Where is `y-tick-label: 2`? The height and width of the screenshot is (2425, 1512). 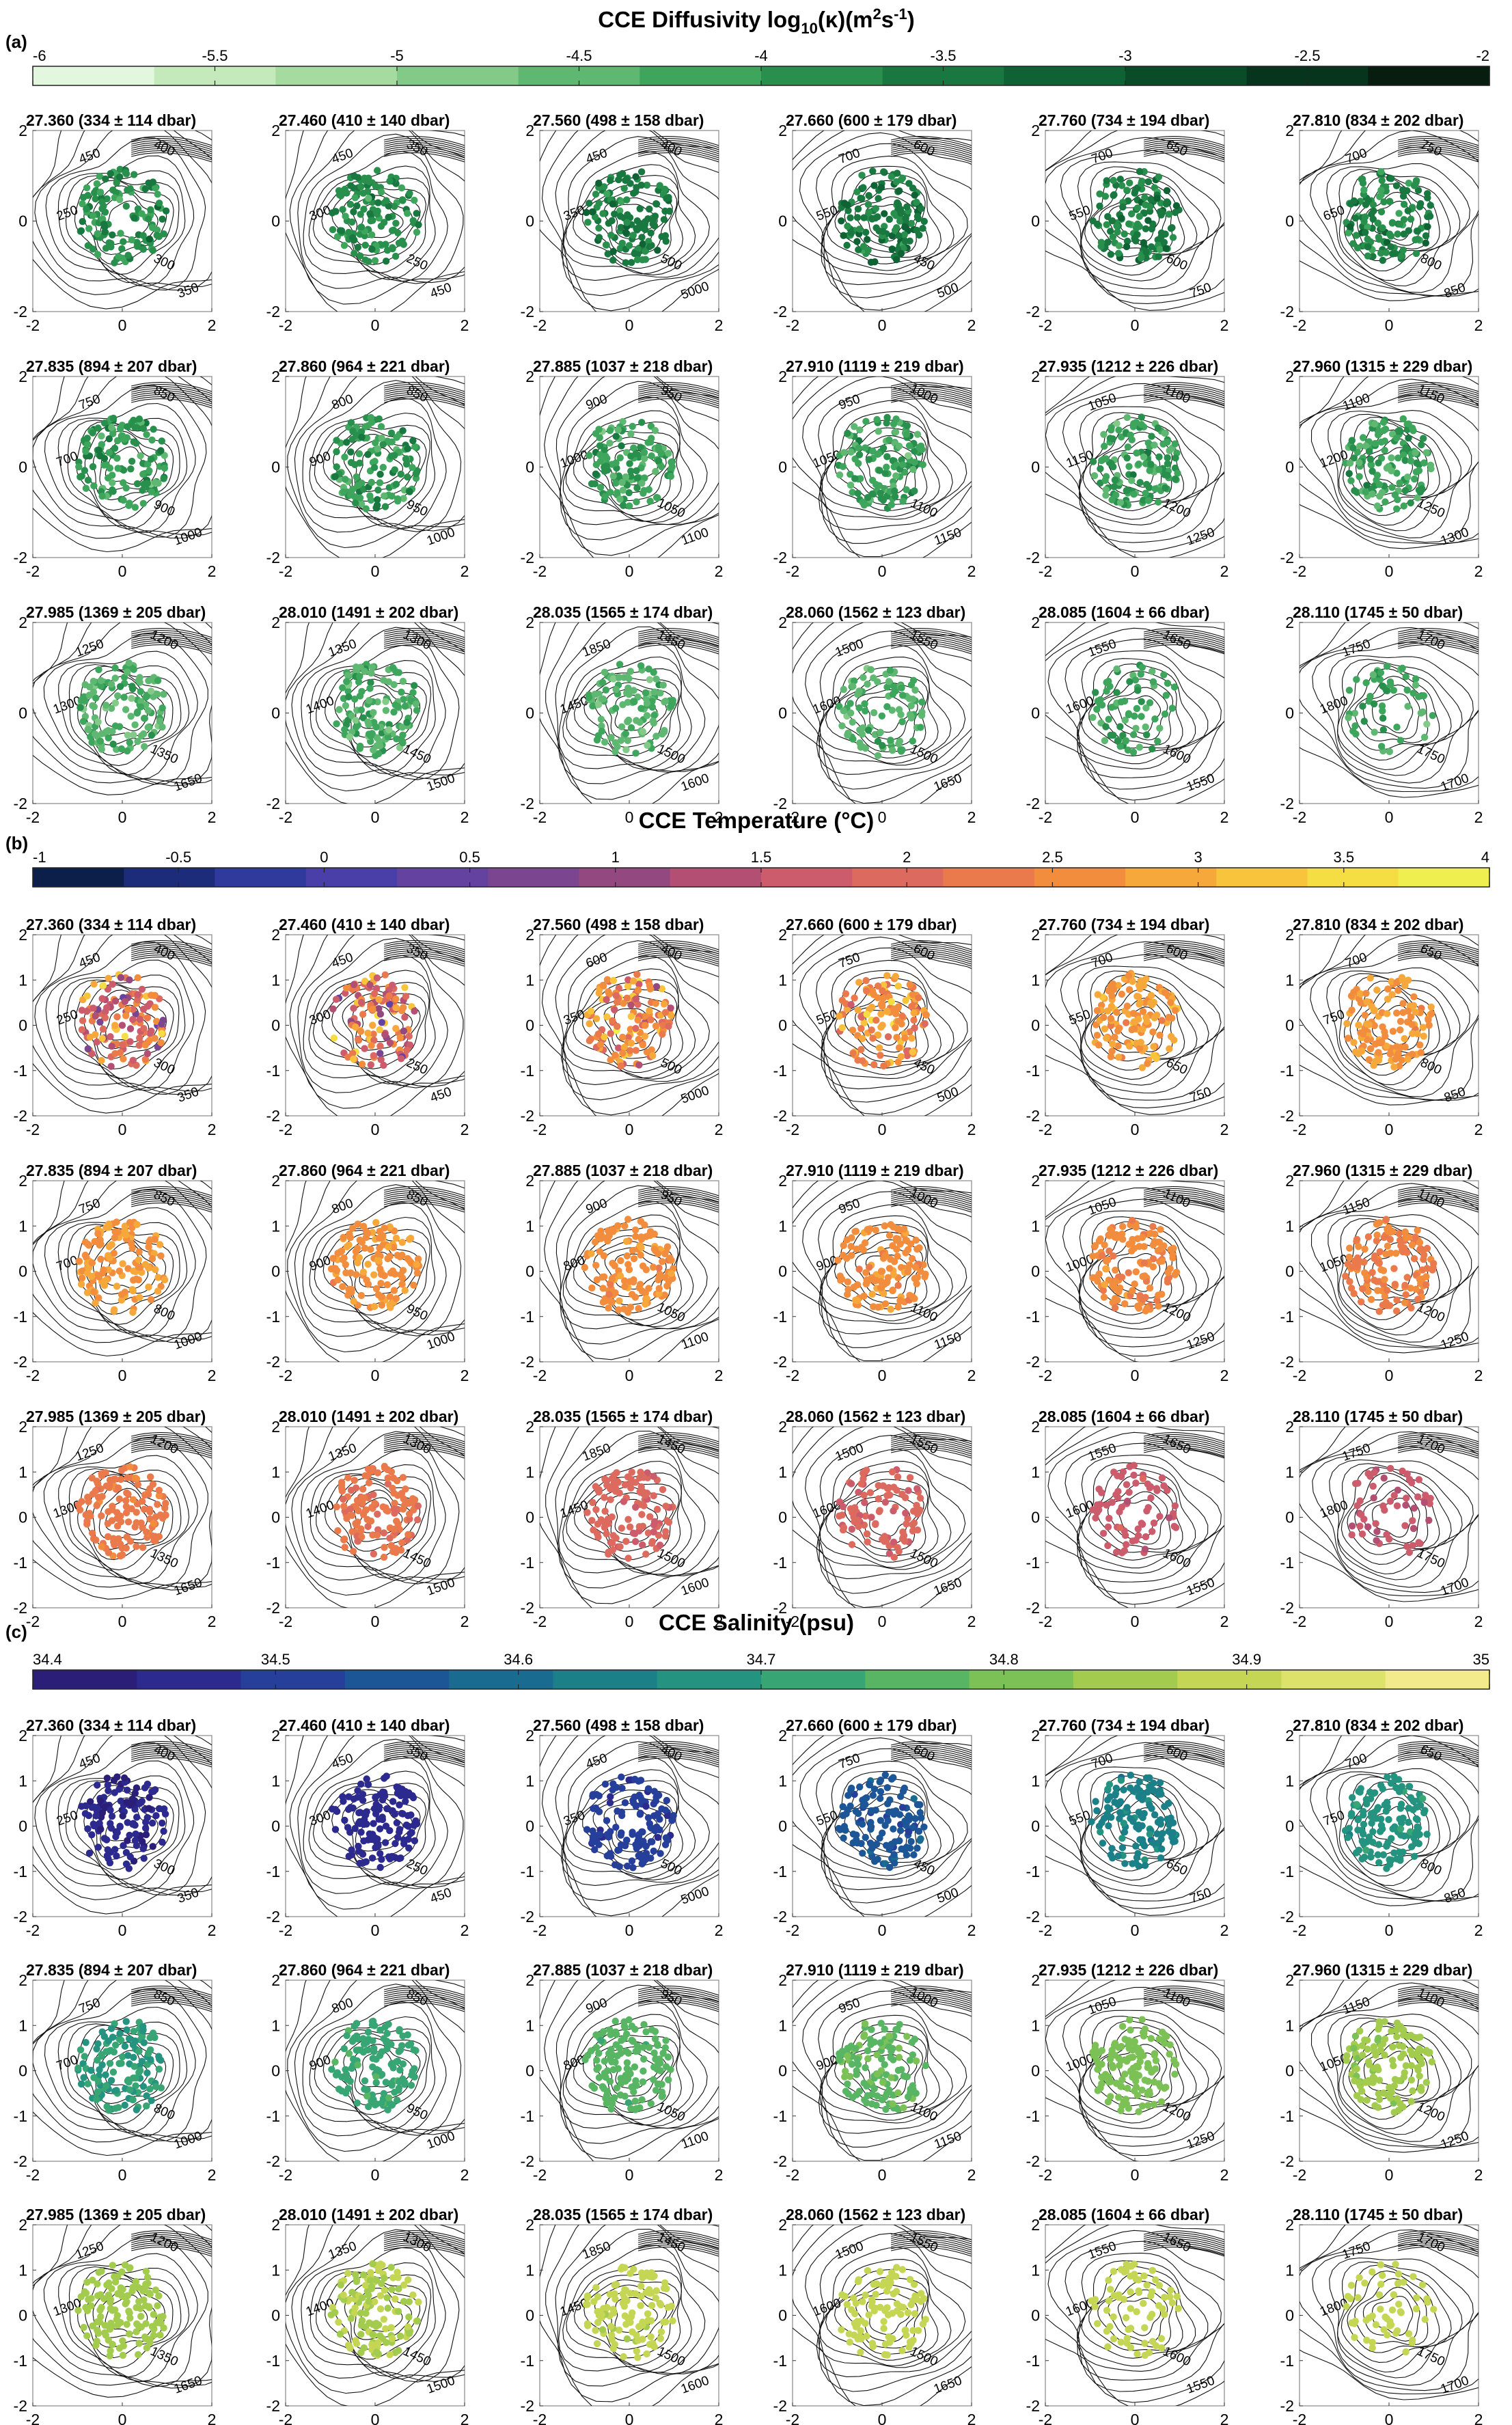 y-tick-label: 2 is located at coordinates (529, 130).